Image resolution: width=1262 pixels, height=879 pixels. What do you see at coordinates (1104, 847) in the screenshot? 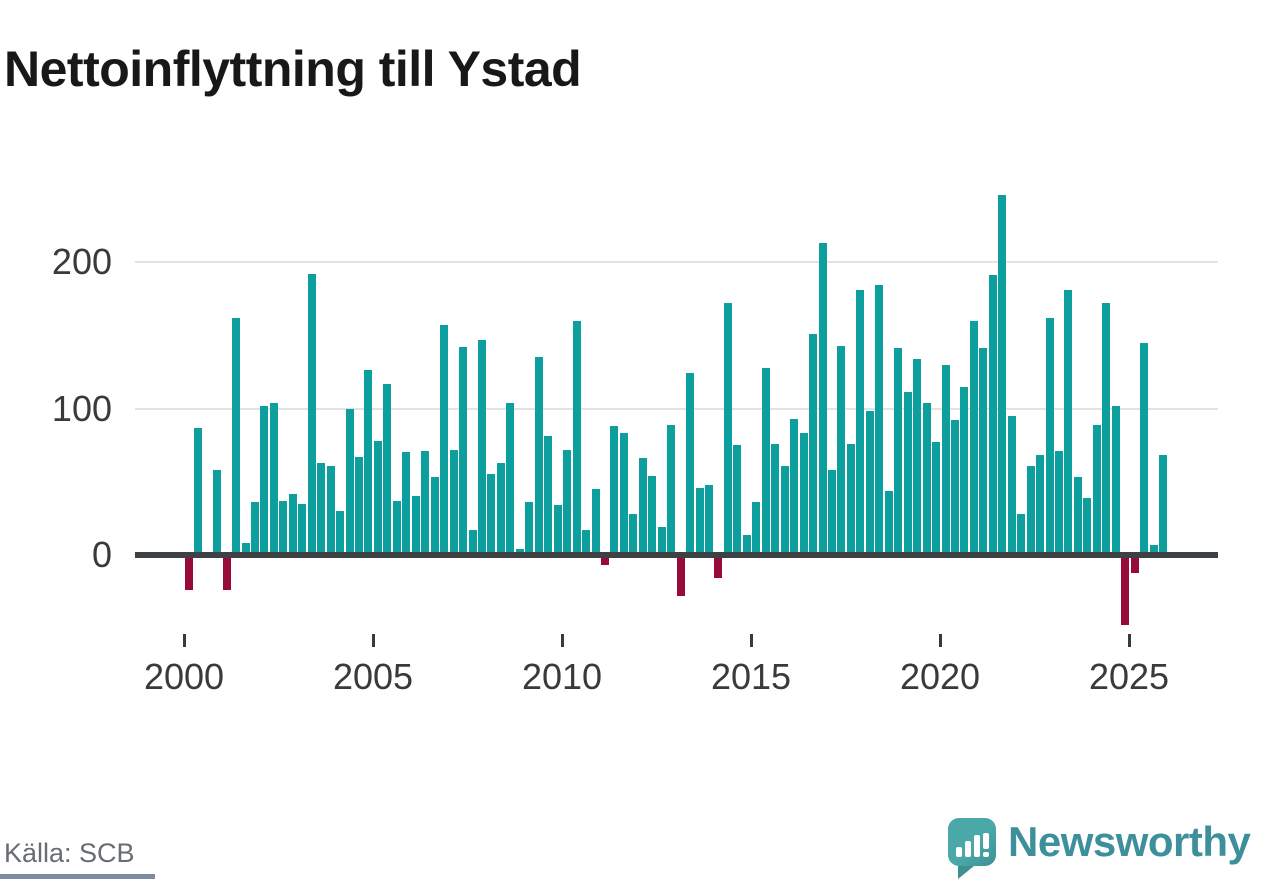
I see `newsworthy-logo: Newsworthy` at bounding box center [1104, 847].